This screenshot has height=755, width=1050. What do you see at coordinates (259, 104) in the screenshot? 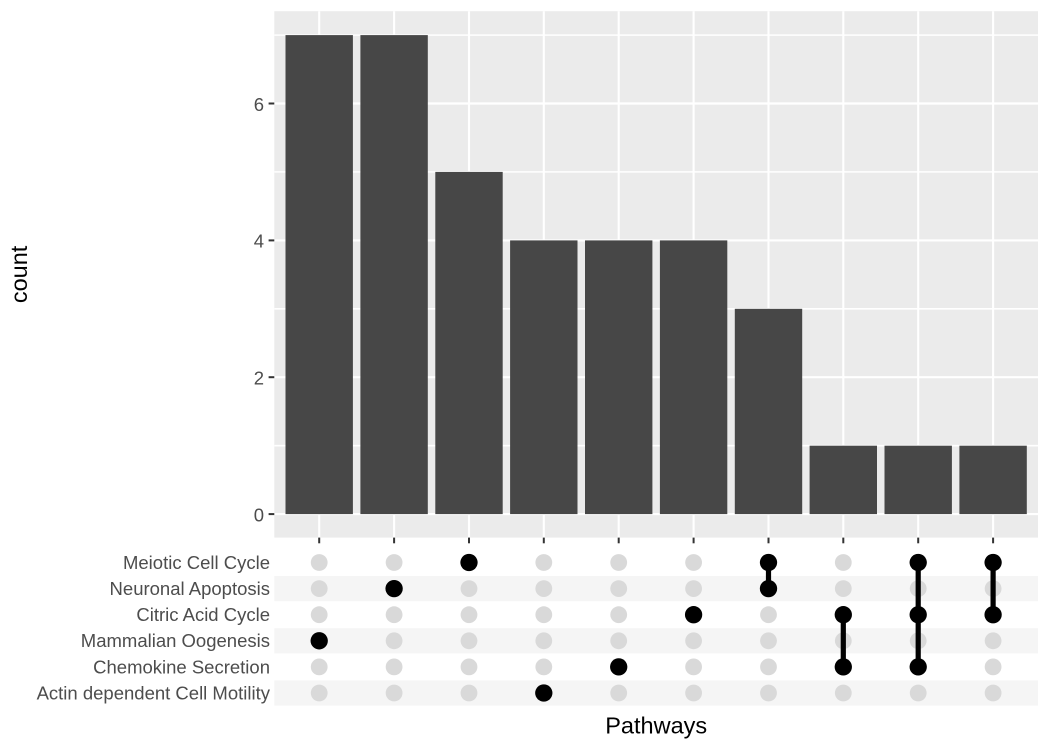
I see `svg-text: 6` at bounding box center [259, 104].